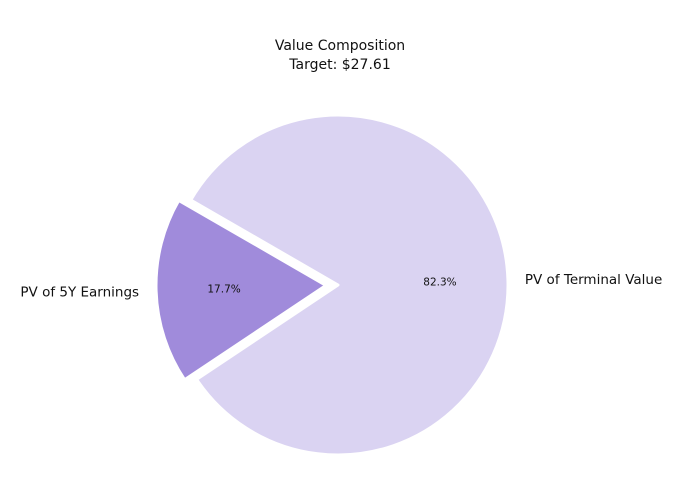  Describe the element at coordinates (340, 46) in the screenshot. I see `chart-title: Value Composition` at that location.